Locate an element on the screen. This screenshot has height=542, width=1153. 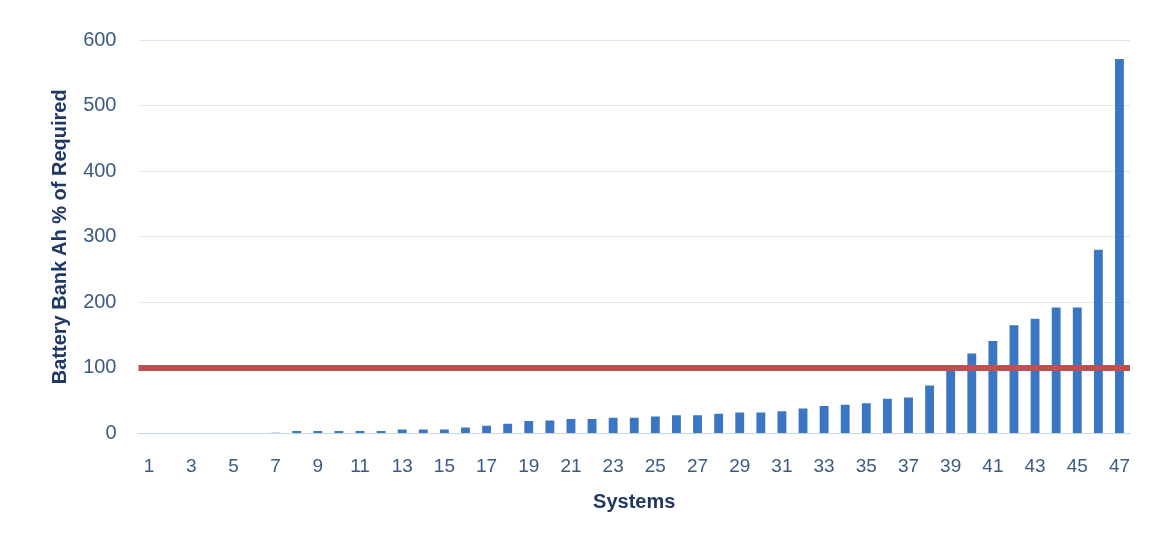
x-tick-label: 17 is located at coordinates (487, 466).